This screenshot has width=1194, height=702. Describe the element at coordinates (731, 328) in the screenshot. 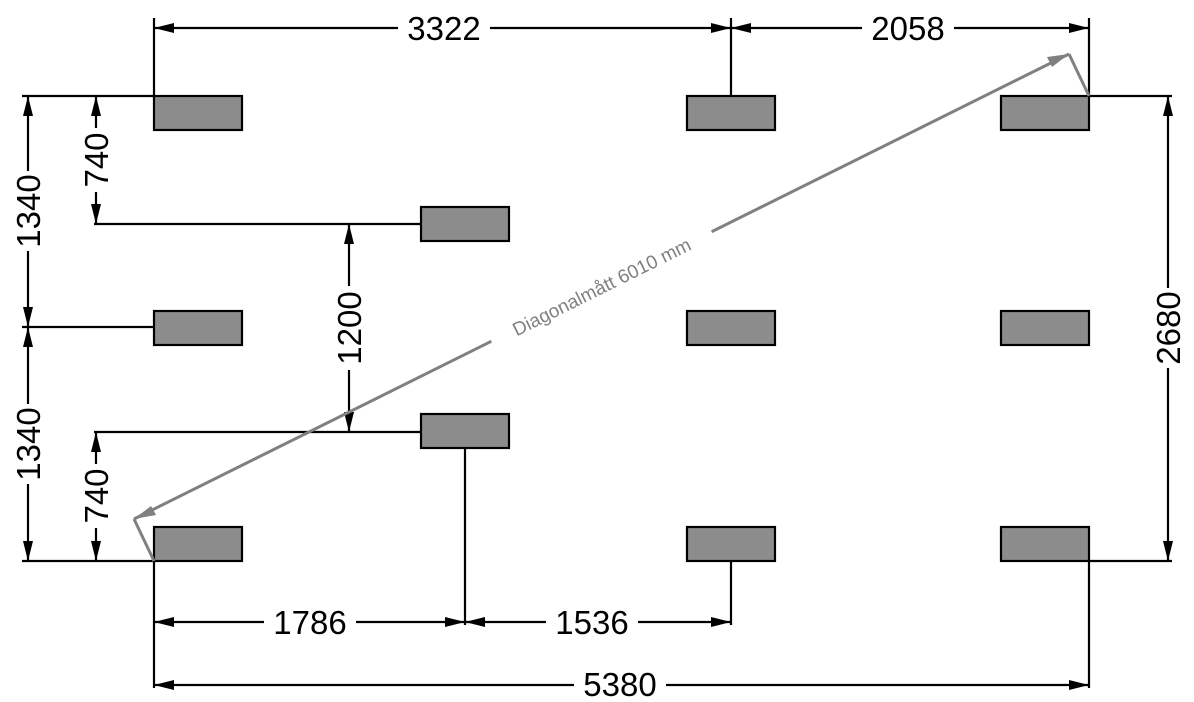

I see `pad-middle-middle` at that location.